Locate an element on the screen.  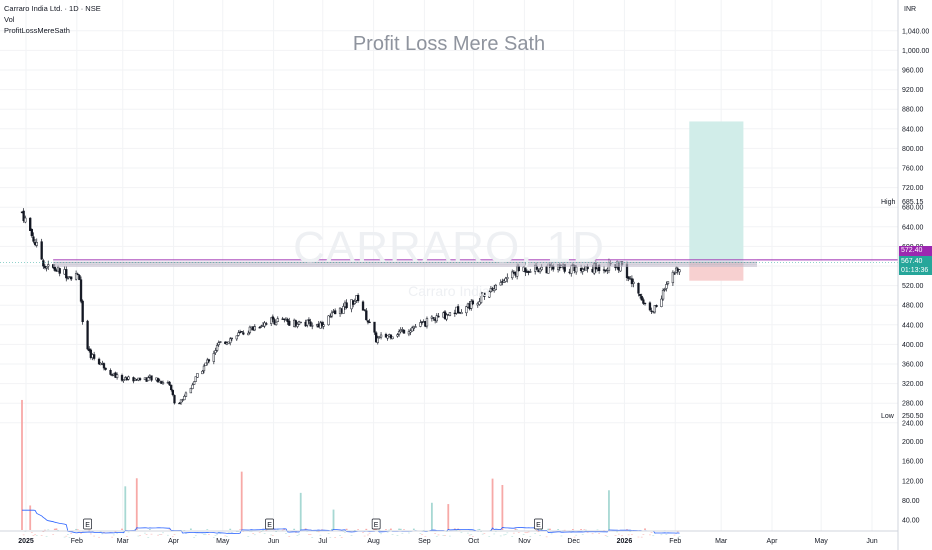
currency-label: INR is located at coordinates (910, 9).